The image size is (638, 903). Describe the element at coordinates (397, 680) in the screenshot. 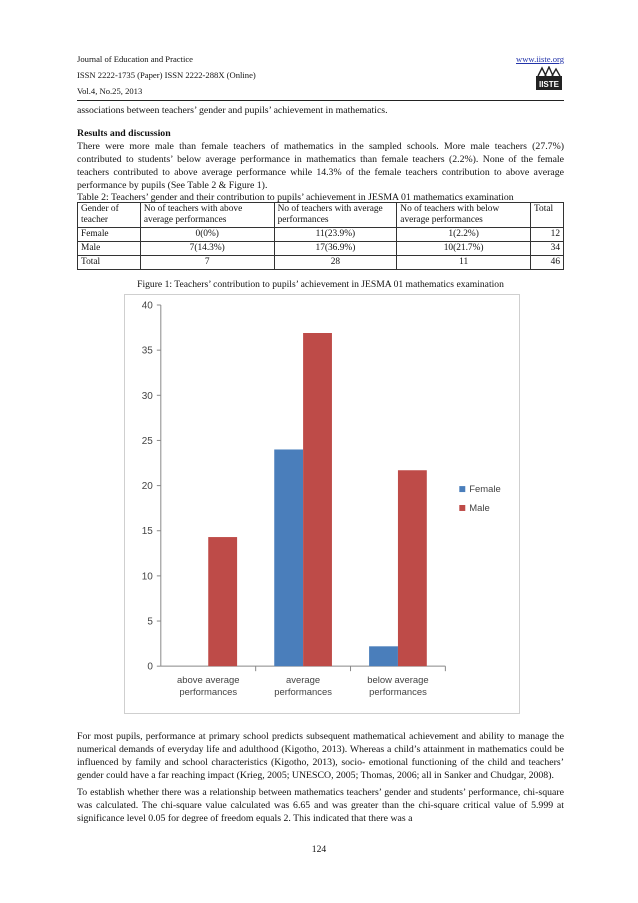

I see `x-tick-label: below average` at that location.